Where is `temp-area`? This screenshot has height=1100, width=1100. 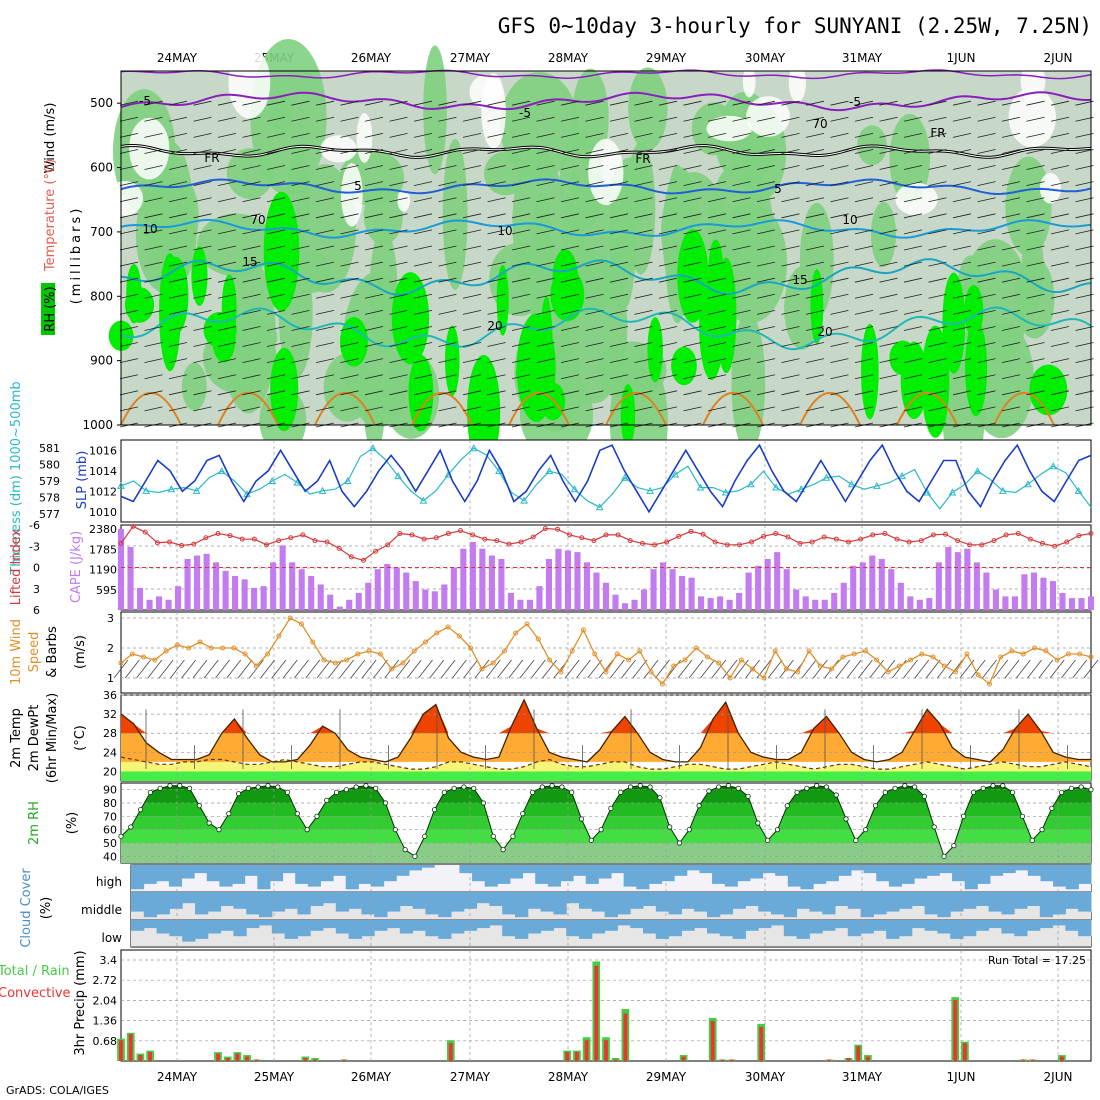
temp-area is located at coordinates (606, 730).